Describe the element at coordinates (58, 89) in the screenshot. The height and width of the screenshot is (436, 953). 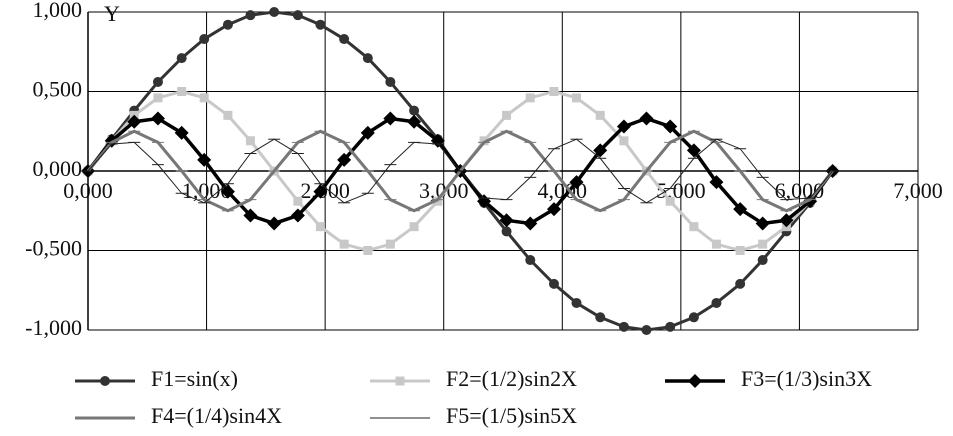
I see `y-tick-label: 0,500` at that location.